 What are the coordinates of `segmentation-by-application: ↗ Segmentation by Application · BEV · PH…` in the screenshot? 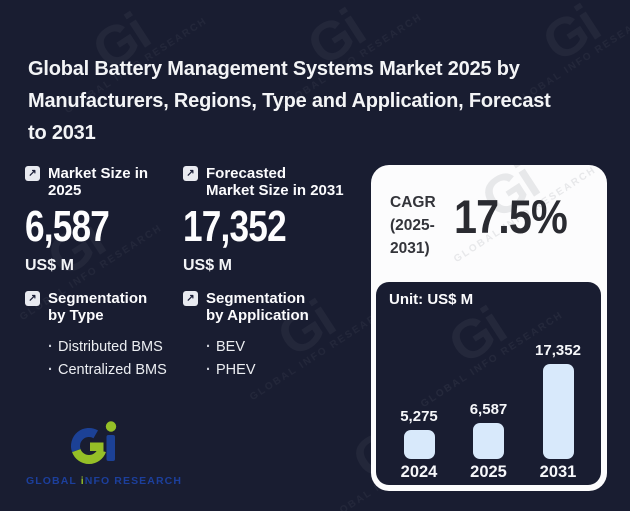 It's located at (272, 336).